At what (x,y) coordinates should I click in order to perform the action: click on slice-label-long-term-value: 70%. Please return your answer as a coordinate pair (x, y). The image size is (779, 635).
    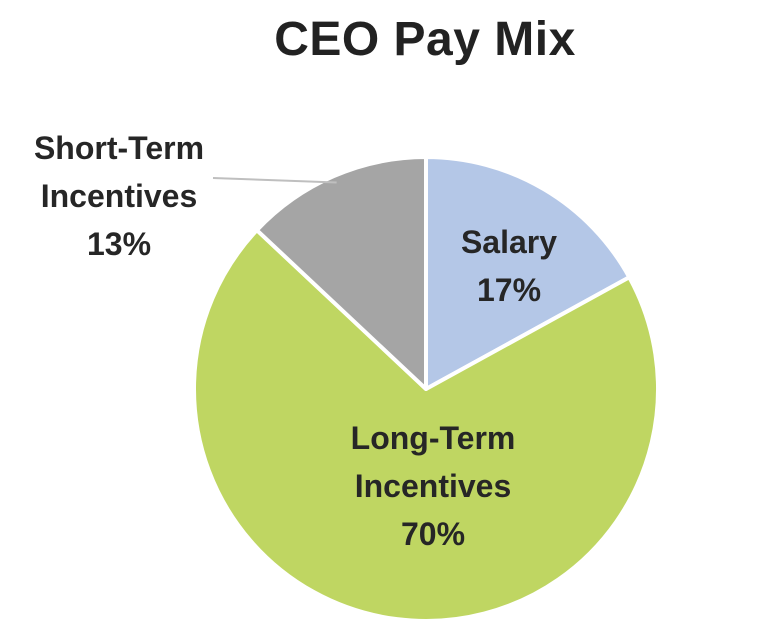
    Looking at the image, I should click on (433, 534).